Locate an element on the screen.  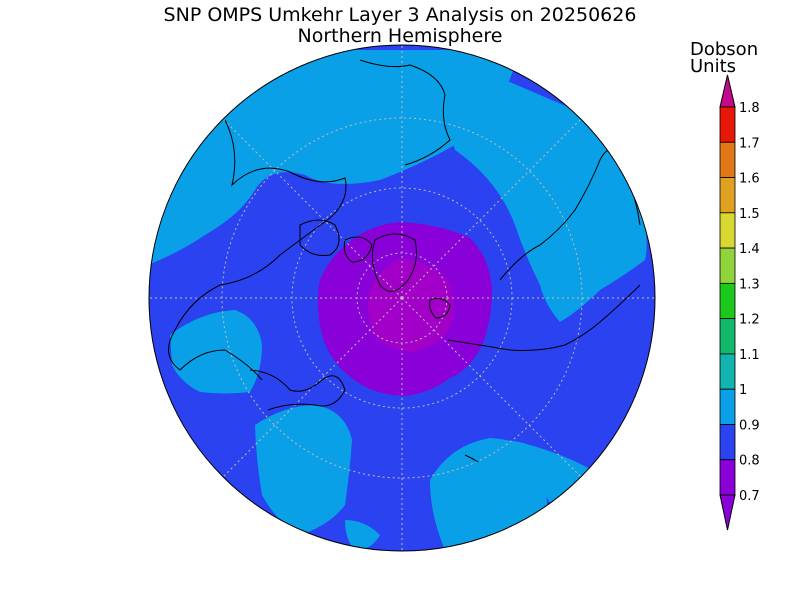
meridian-135w is located at coordinates (312, 208).